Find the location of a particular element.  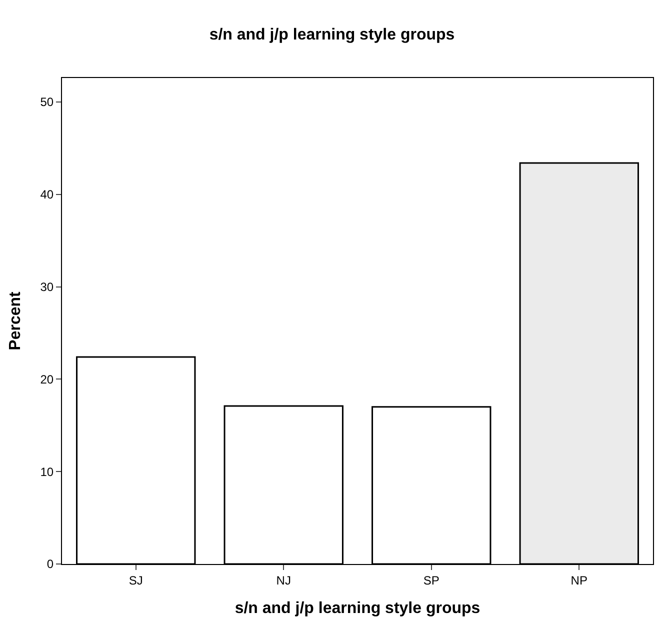

y-tick-label: 0 is located at coordinates (50, 564).